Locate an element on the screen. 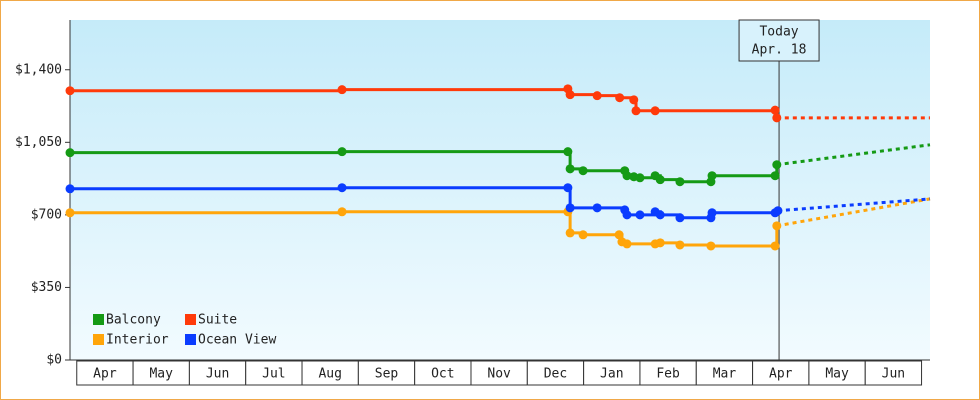 This screenshot has width=980, height=400. month-label: Jul is located at coordinates (273, 374).